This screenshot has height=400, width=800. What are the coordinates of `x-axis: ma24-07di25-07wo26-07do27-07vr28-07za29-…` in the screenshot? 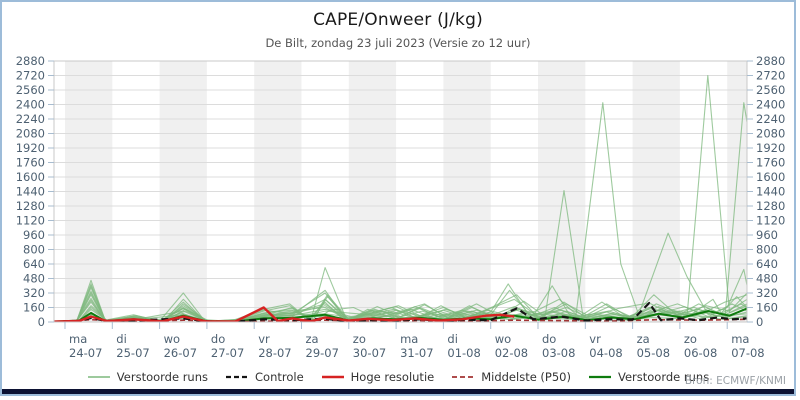 It's located at (414, 341).